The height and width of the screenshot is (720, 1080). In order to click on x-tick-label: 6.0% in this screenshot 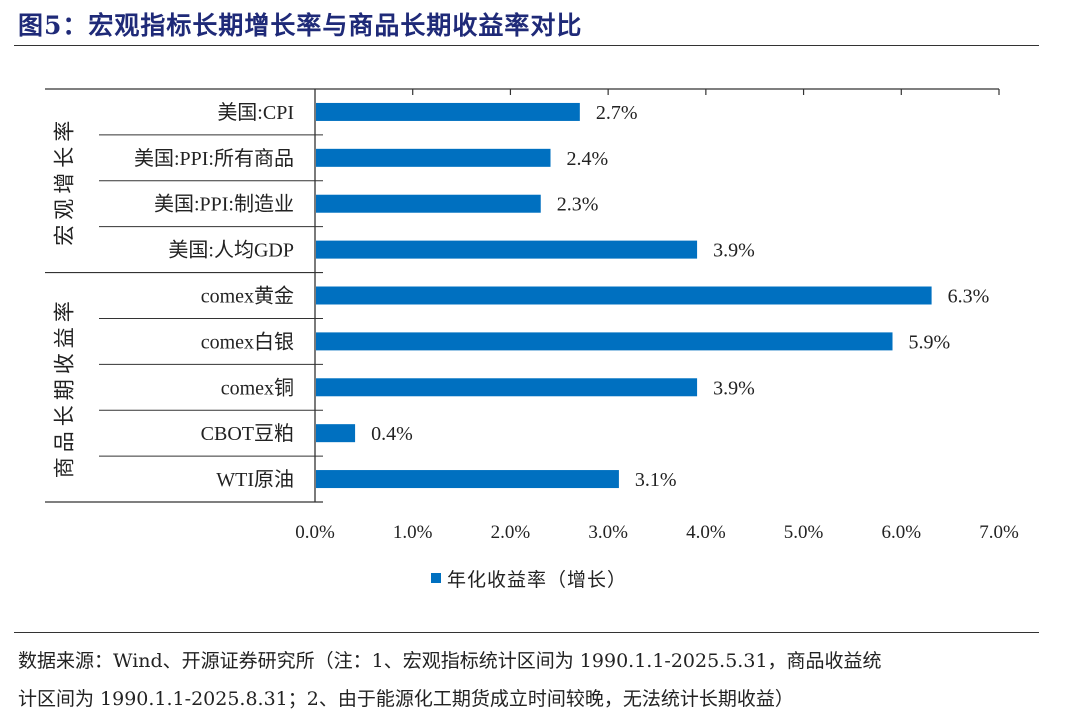, I will do `click(901, 532)`.